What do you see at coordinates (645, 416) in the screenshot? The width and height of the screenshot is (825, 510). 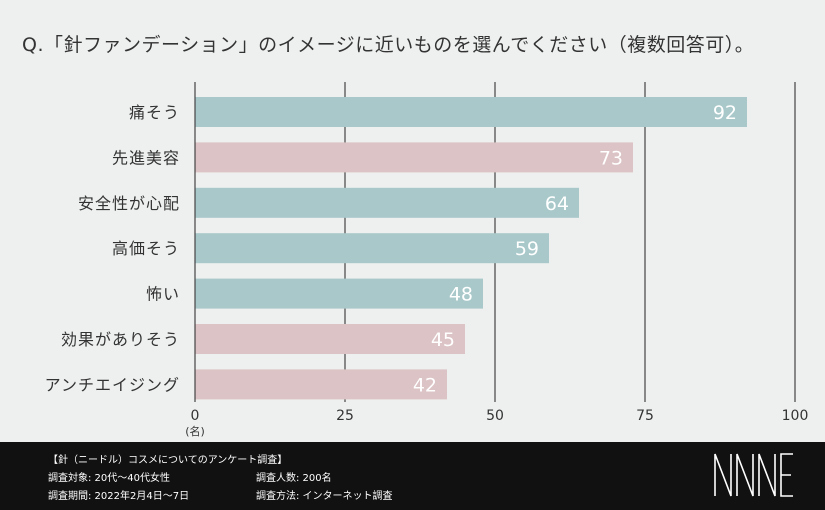 I see `x-tick-label: 75` at bounding box center [645, 416].